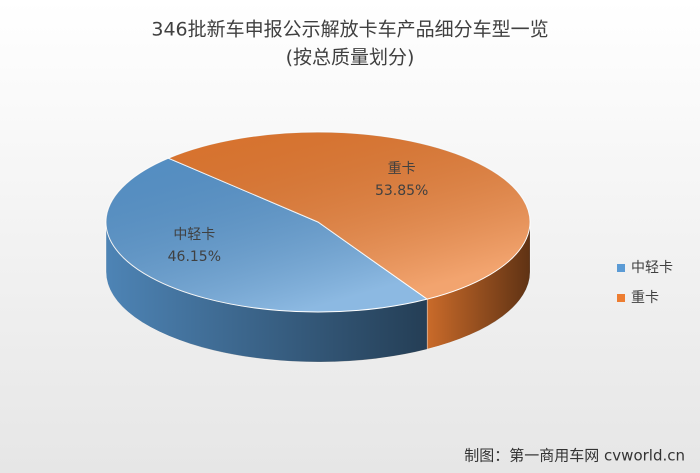 The height and width of the screenshot is (473, 700). I want to click on legend-label: 中轻卡, so click(652, 268).